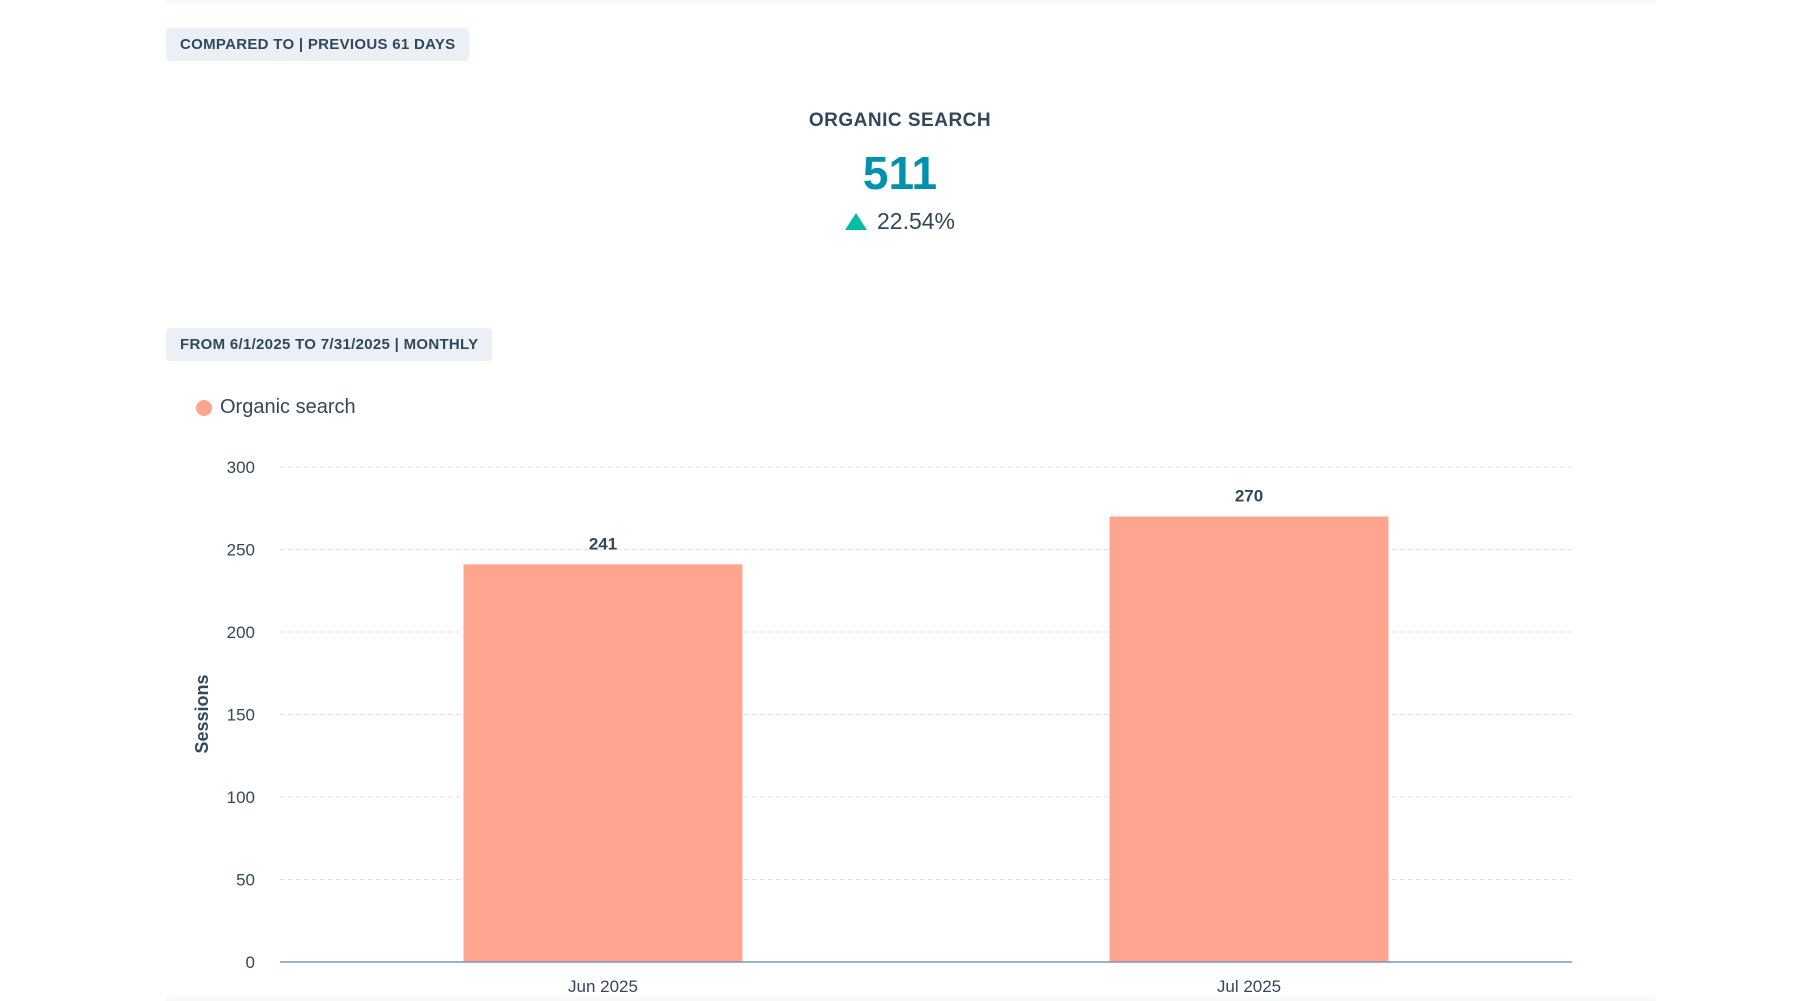  What do you see at coordinates (911, 997) in the screenshot?
I see `card-bottom-edge` at bounding box center [911, 997].